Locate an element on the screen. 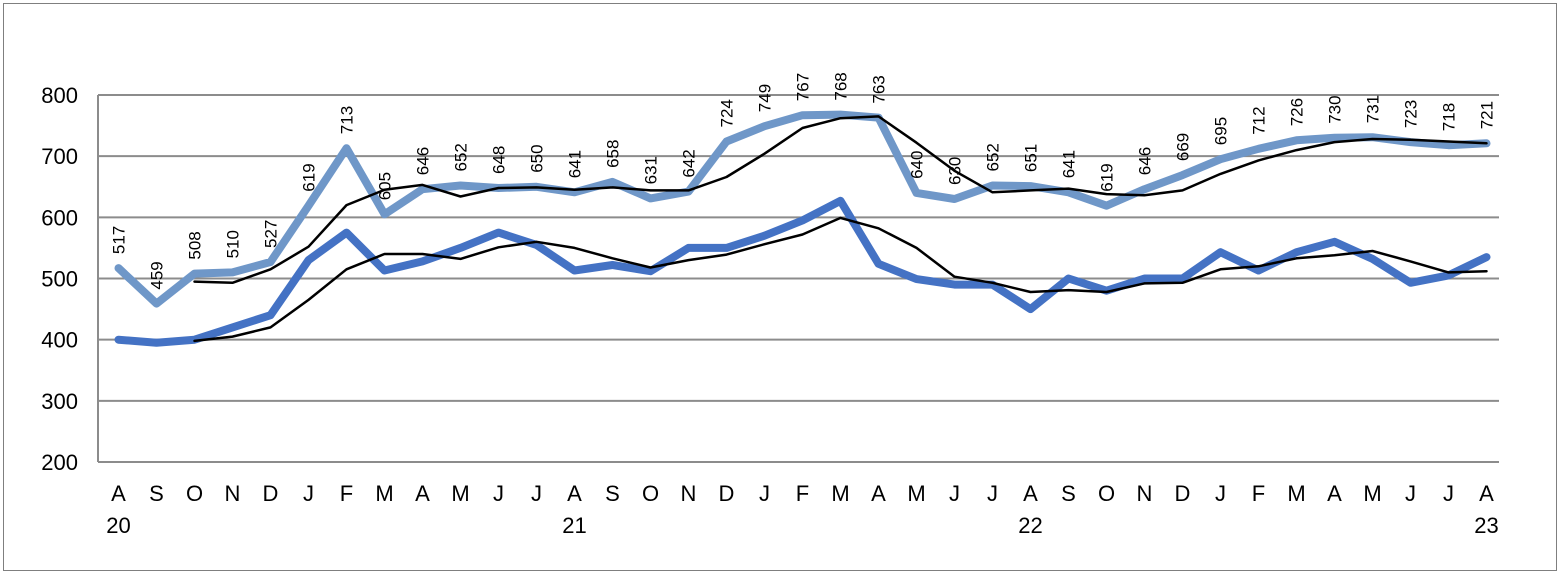 The image size is (1562, 576). data-label: 508 is located at coordinates (195, 245).